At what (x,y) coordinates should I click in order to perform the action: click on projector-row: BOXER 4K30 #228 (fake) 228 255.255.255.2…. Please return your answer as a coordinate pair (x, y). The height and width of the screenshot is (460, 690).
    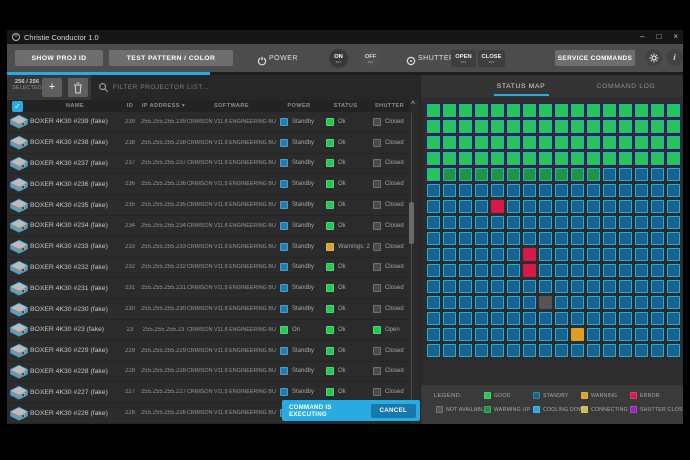
    Looking at the image, I should click on (208, 372).